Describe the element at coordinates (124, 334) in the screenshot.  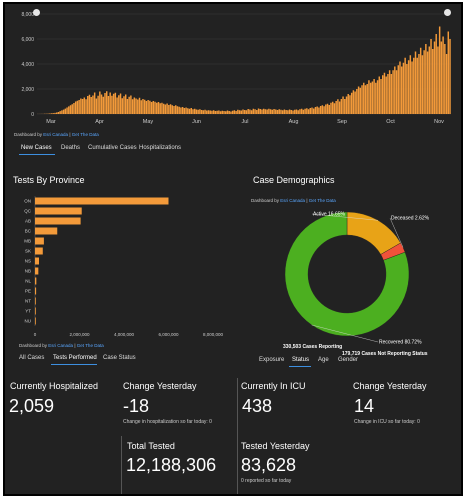
I see `x-tick-label: 4,000,000` at that location.